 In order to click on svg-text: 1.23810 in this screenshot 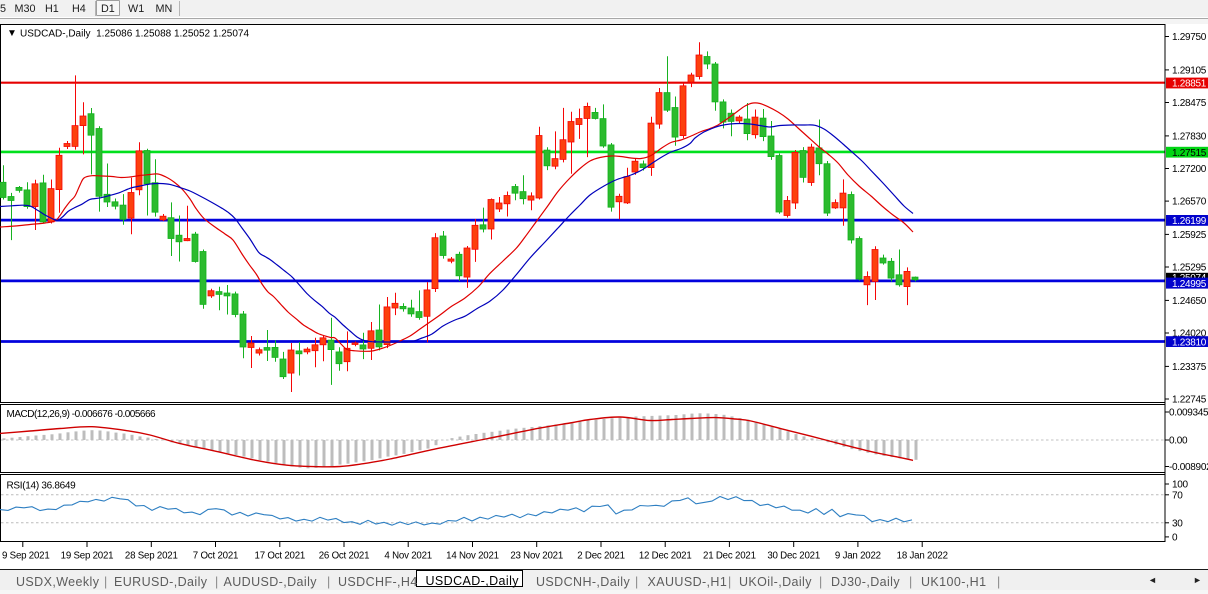, I will do `click(1189, 342)`.